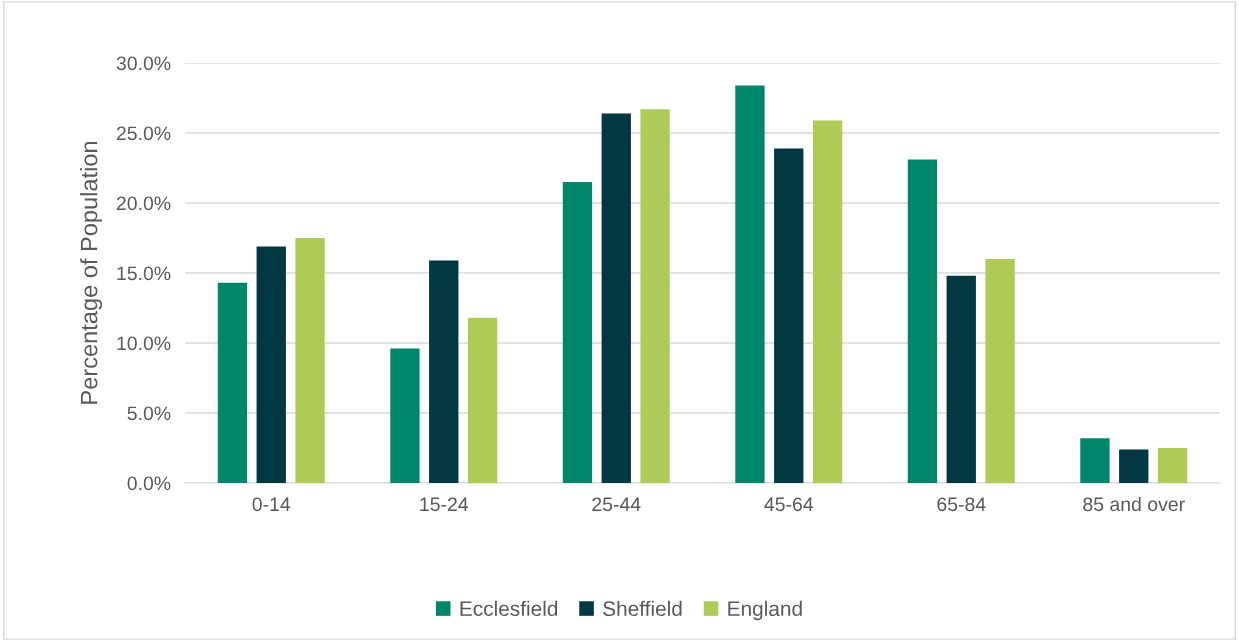 The image size is (1239, 641). I want to click on y-tick-label: 5.0%, so click(149, 413).